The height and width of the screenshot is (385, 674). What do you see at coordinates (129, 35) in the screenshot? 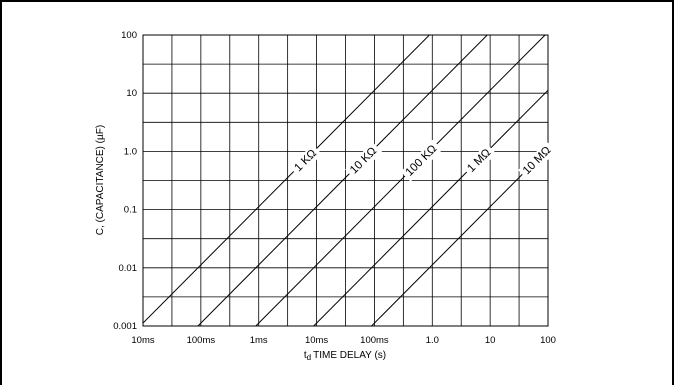
I see `y-tick-label: 100` at bounding box center [129, 35].